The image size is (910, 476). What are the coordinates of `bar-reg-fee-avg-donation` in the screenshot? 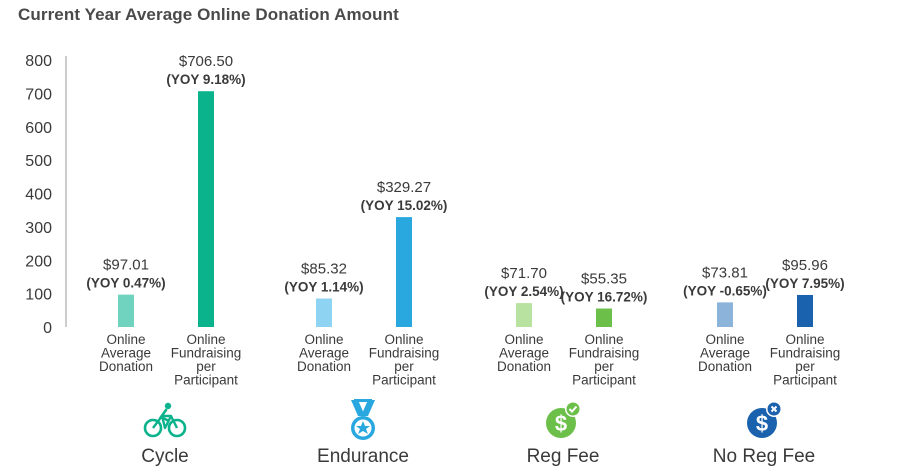 It's located at (524, 315).